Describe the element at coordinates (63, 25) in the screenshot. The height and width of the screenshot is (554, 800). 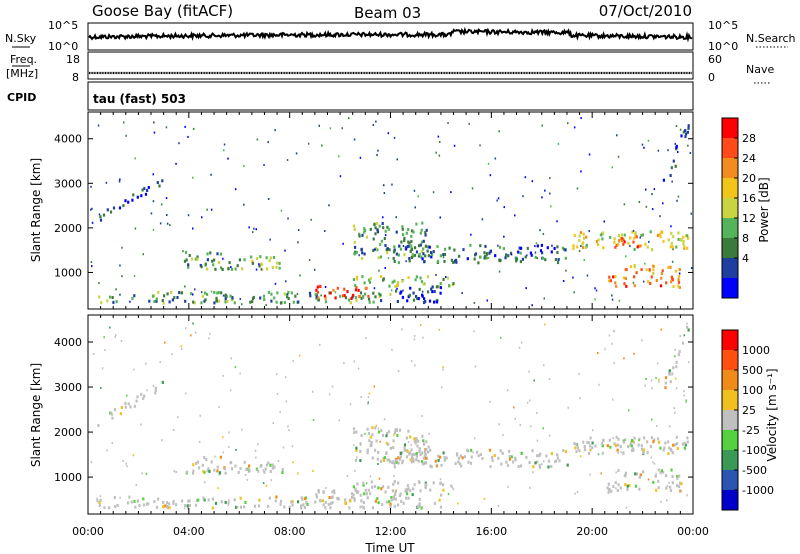
I see `nsky-tick-top: 10^5` at that location.